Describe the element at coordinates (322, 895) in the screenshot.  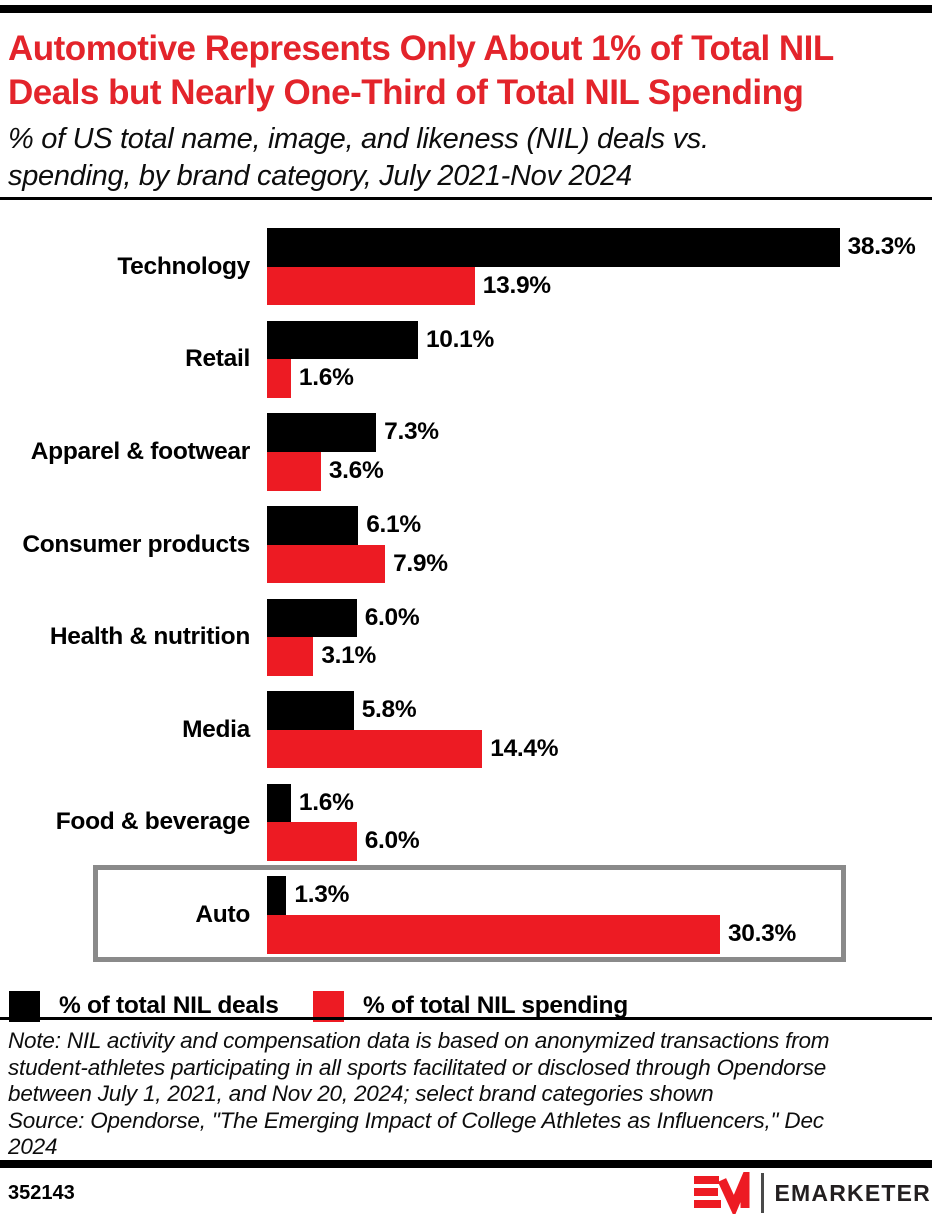
I see `deals-value-label: 1.3%` at that location.